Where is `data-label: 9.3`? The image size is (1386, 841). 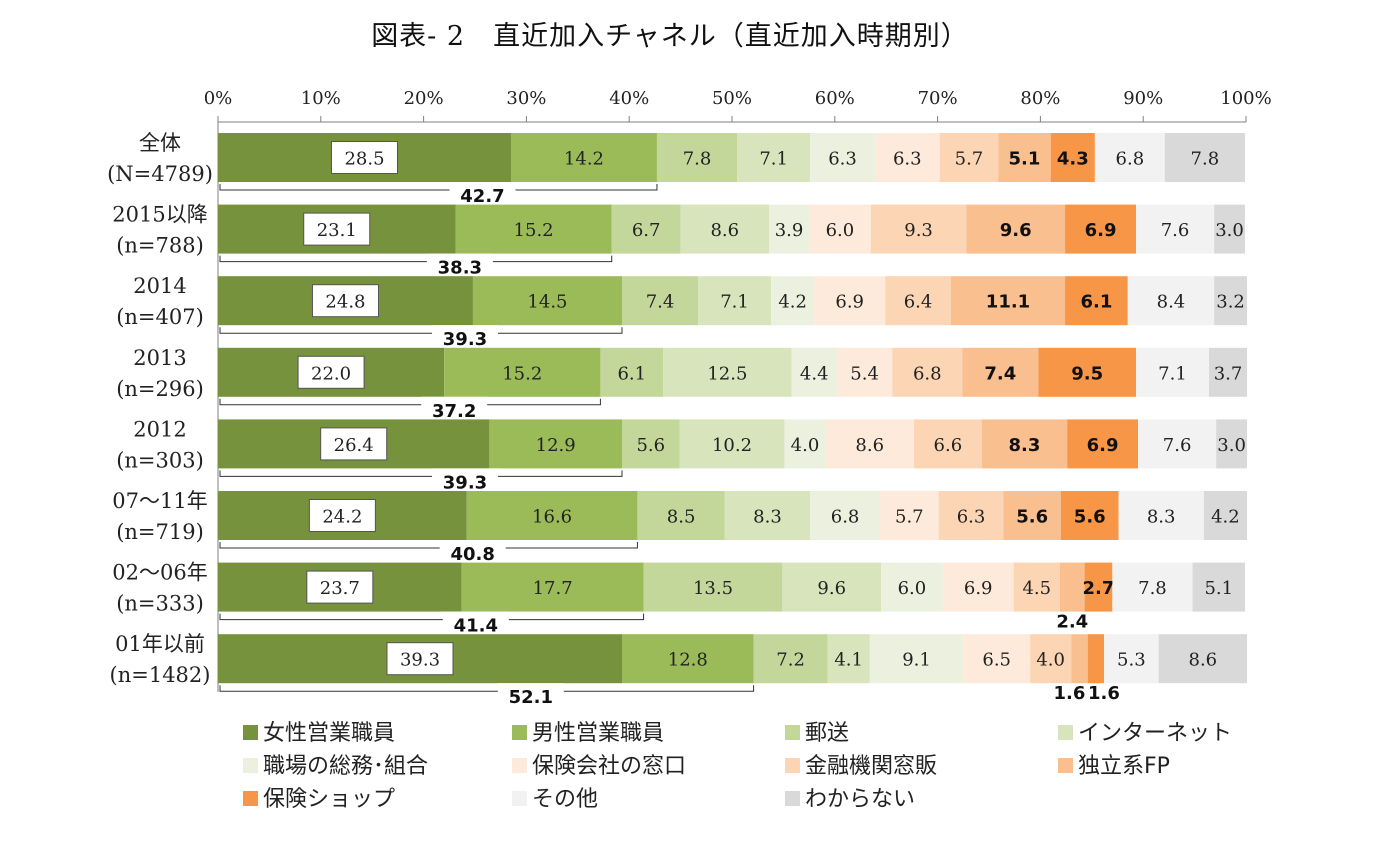 data-label: 9.3 is located at coordinates (918, 230).